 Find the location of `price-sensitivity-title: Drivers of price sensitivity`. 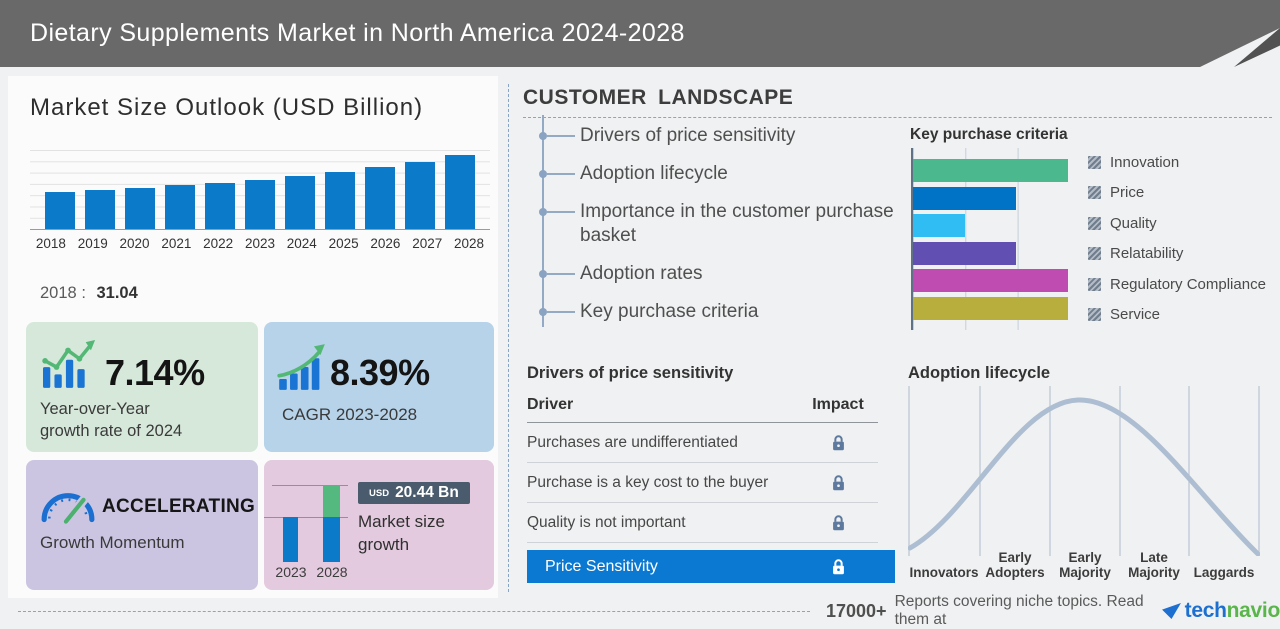

price-sensitivity-title: Drivers of price sensitivity is located at coordinates (630, 373).